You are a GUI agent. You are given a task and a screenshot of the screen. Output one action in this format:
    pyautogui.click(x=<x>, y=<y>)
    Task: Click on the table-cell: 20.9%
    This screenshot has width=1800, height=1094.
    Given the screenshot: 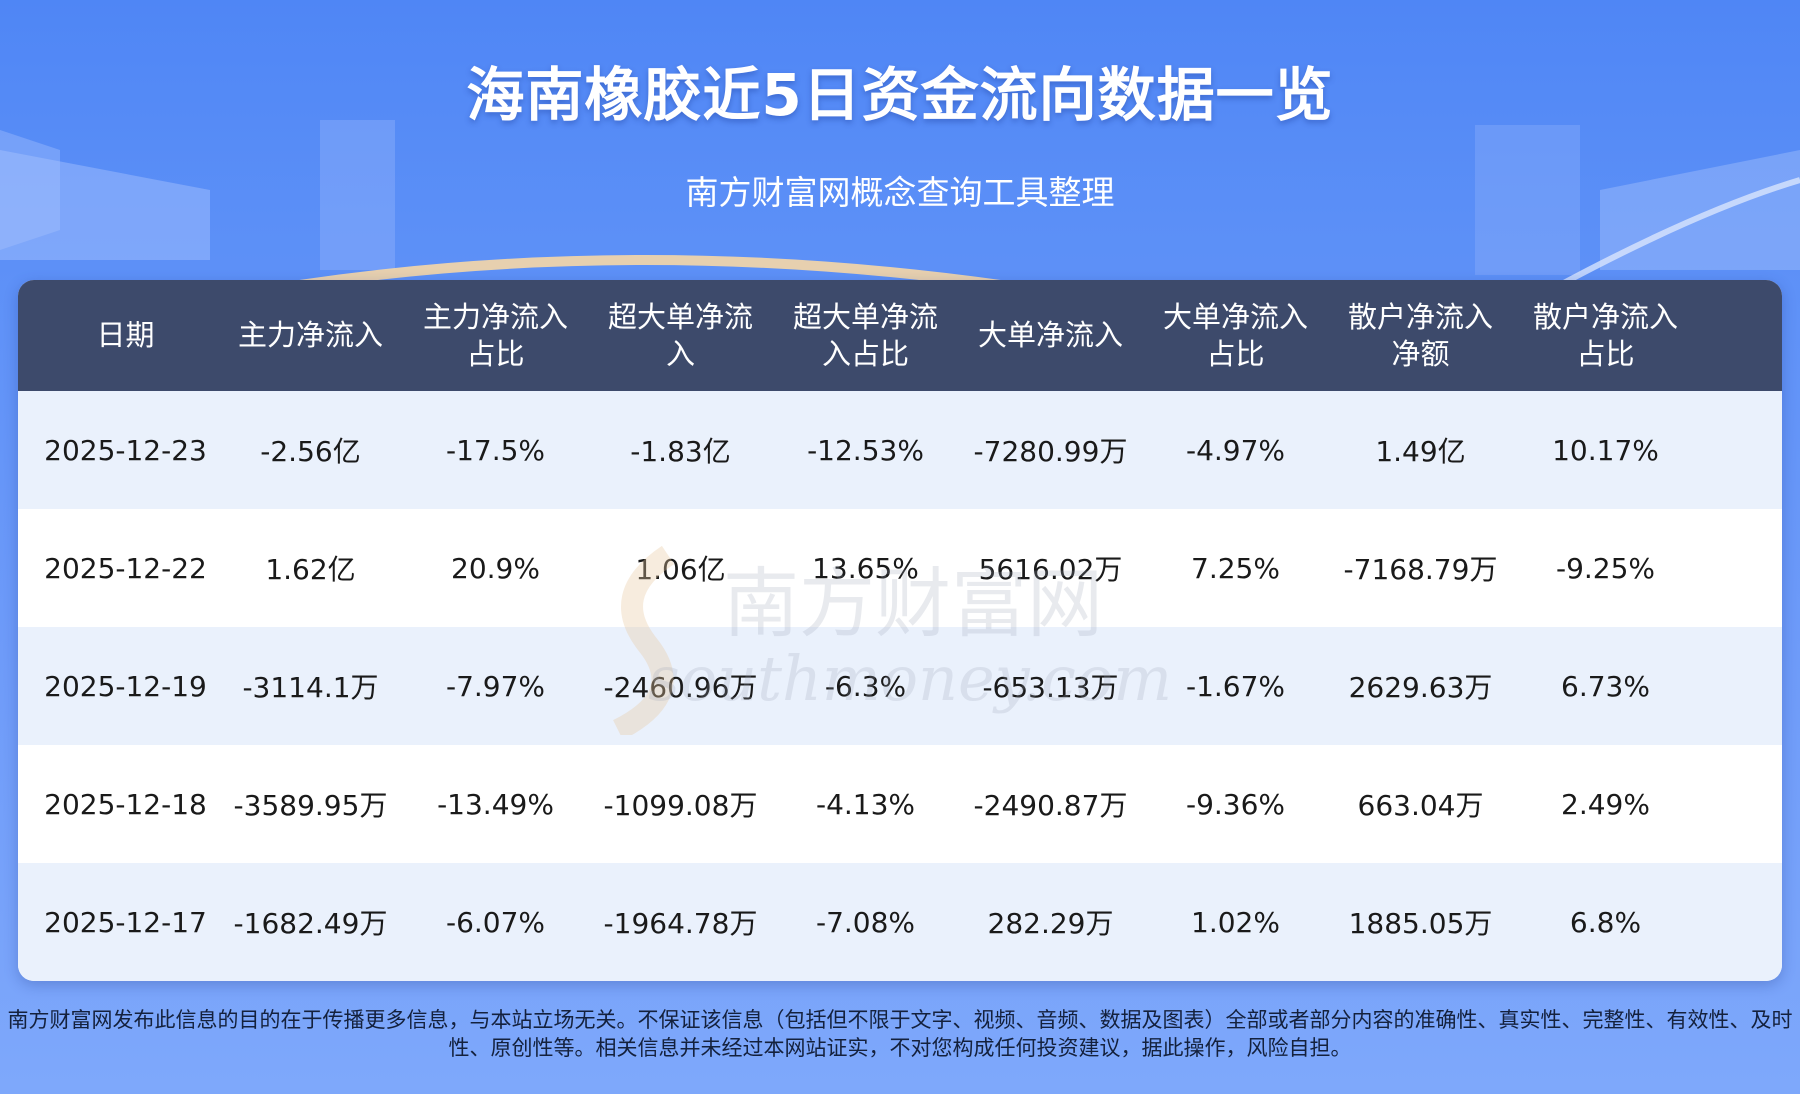 What is the action you would take?
    pyautogui.click(x=495, y=568)
    